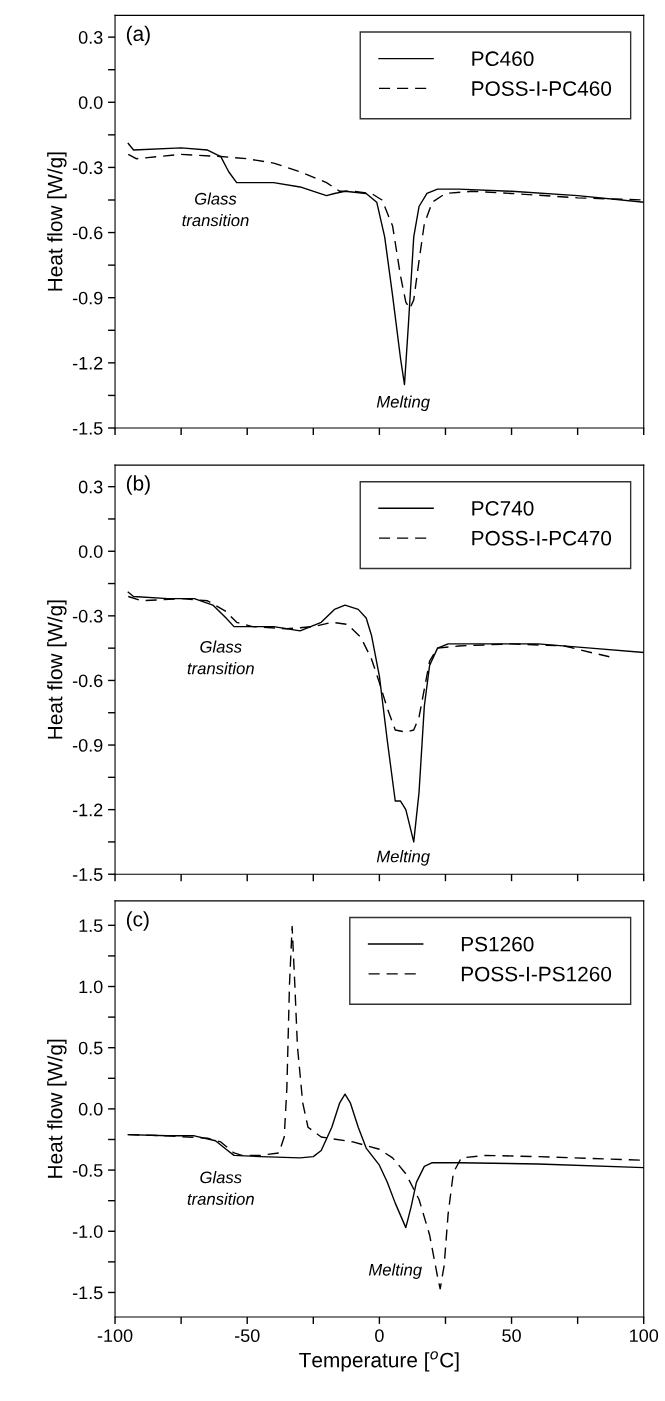 The height and width of the screenshot is (1401, 665). I want to click on chart-title: (c), so click(137, 921).